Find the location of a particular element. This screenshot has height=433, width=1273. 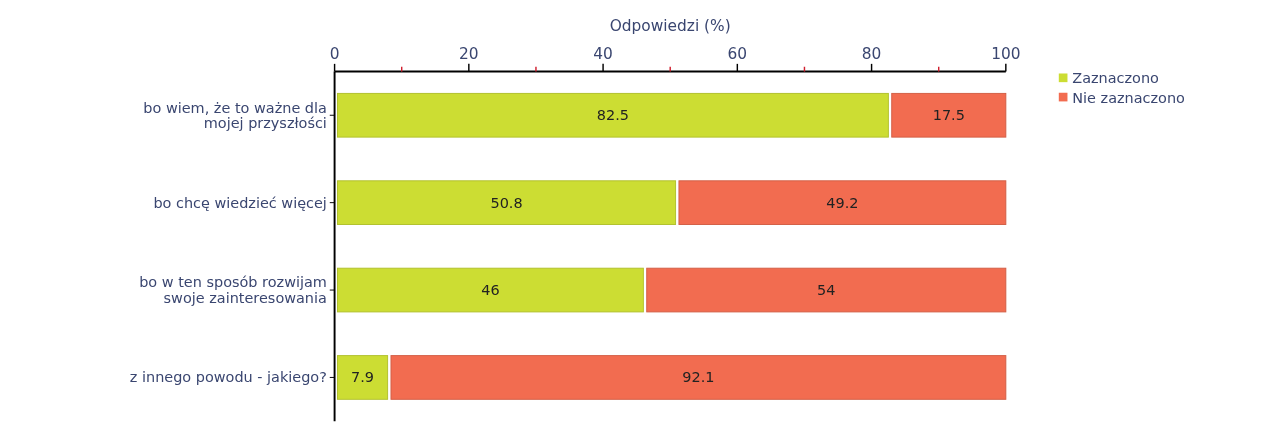

data-label: 92.1 is located at coordinates (698, 377).